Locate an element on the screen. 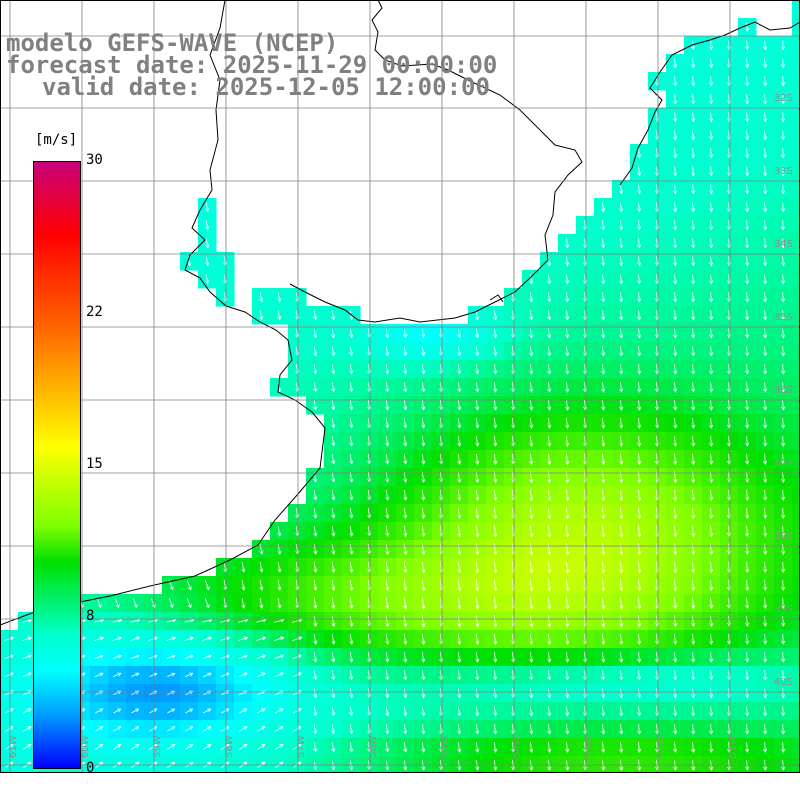 This screenshot has width=800, height=800. lon-label: 57W is located at coordinates (301, 746).